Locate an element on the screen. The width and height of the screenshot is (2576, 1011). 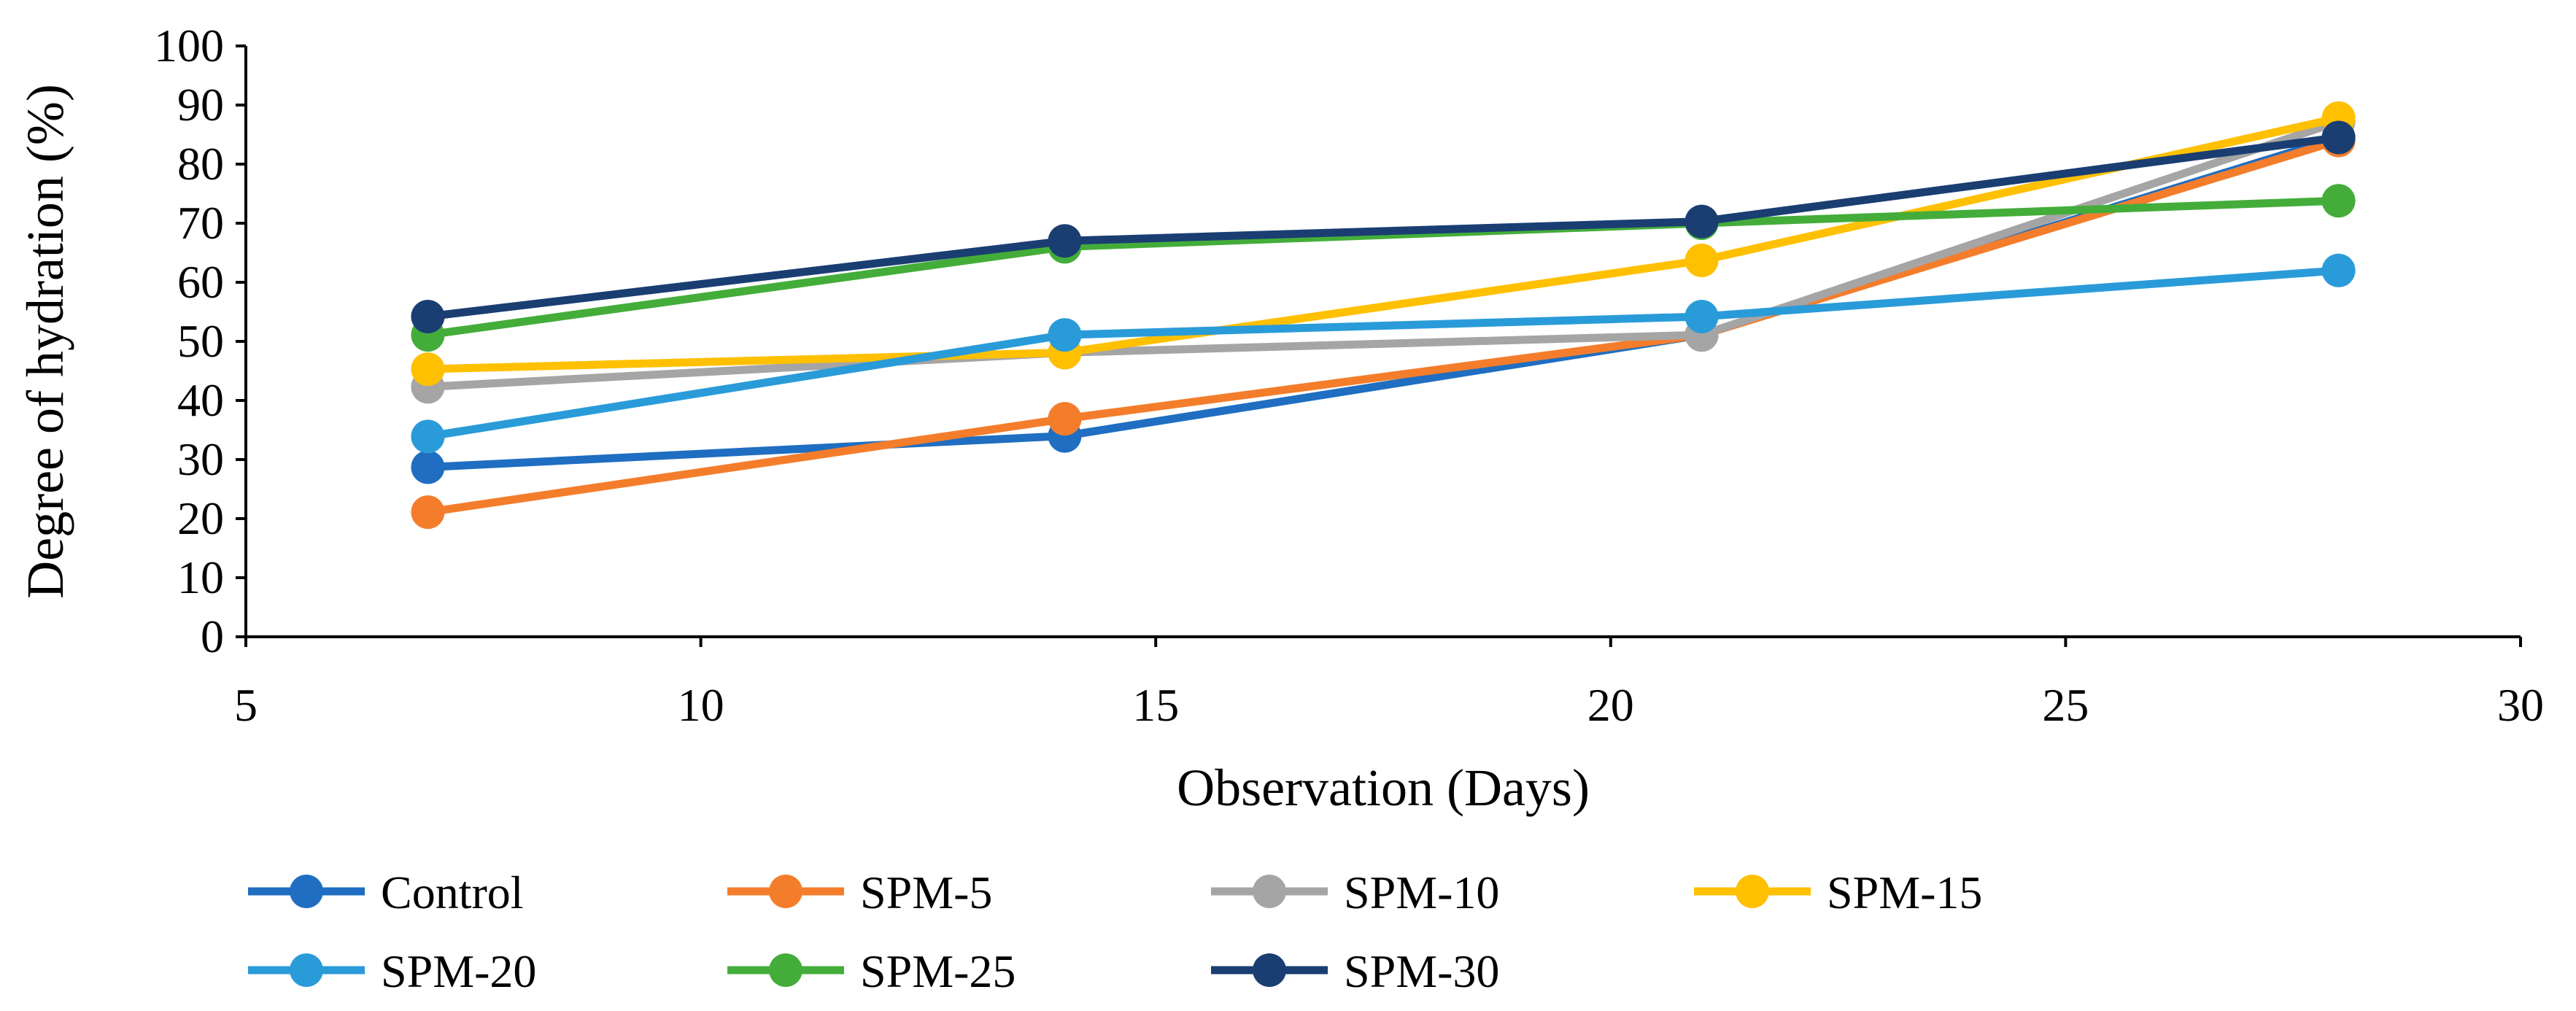
y-axis-ticks: 0 10 20 30 40 50 60 70 80 90 100 is located at coordinates (200, 341).